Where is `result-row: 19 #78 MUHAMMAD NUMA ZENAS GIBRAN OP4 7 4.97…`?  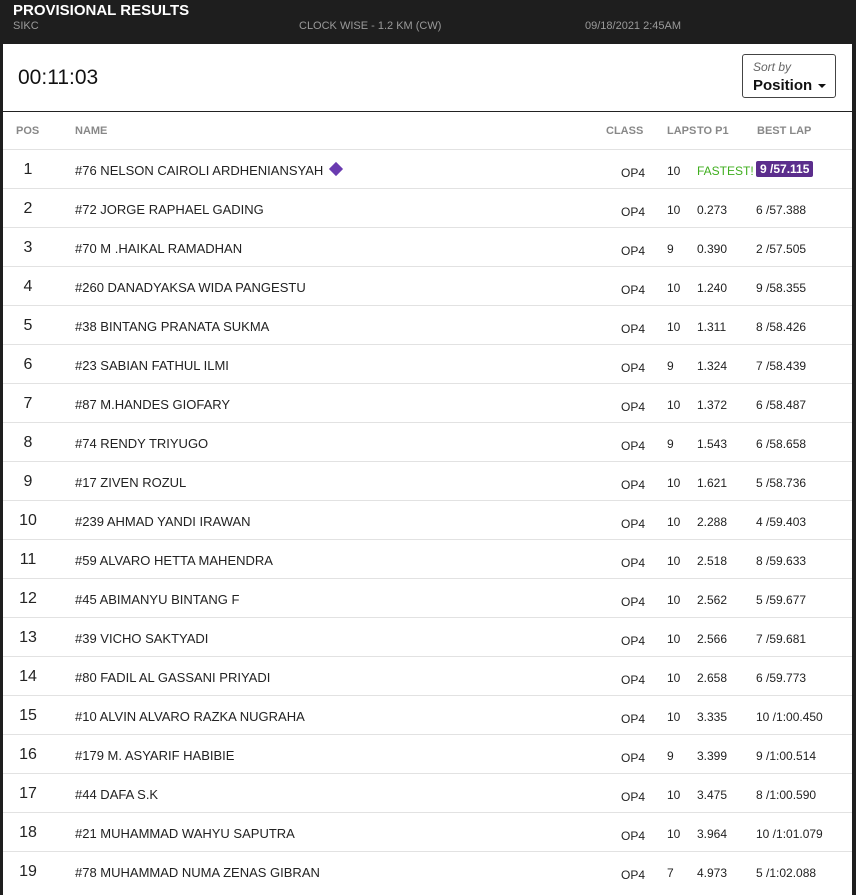
result-row: 19 #78 MUHAMMAD NUMA ZENAS GIBRAN OP4 7 4.97… is located at coordinates (427, 871).